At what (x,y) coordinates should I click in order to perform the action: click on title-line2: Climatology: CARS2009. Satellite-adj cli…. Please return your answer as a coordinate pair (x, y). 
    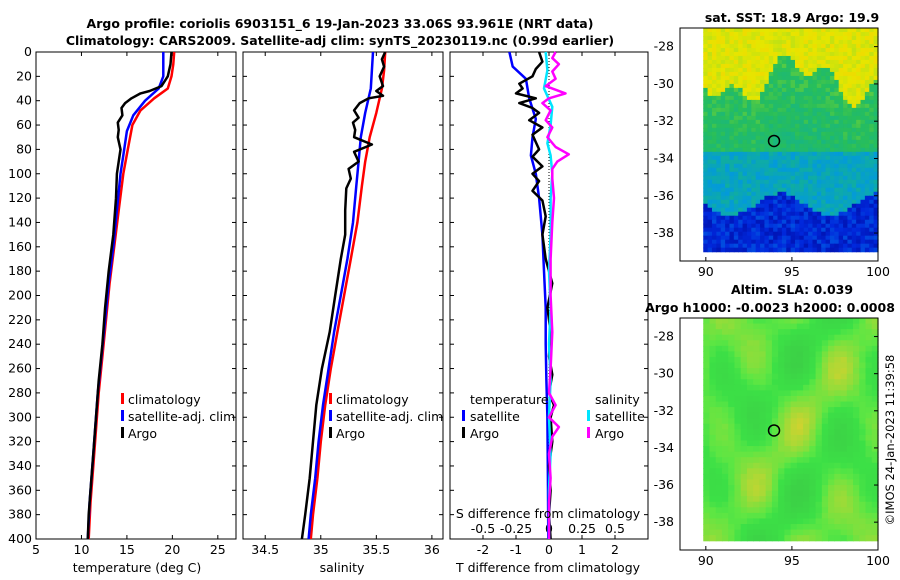
    Looking at the image, I should click on (340, 41).